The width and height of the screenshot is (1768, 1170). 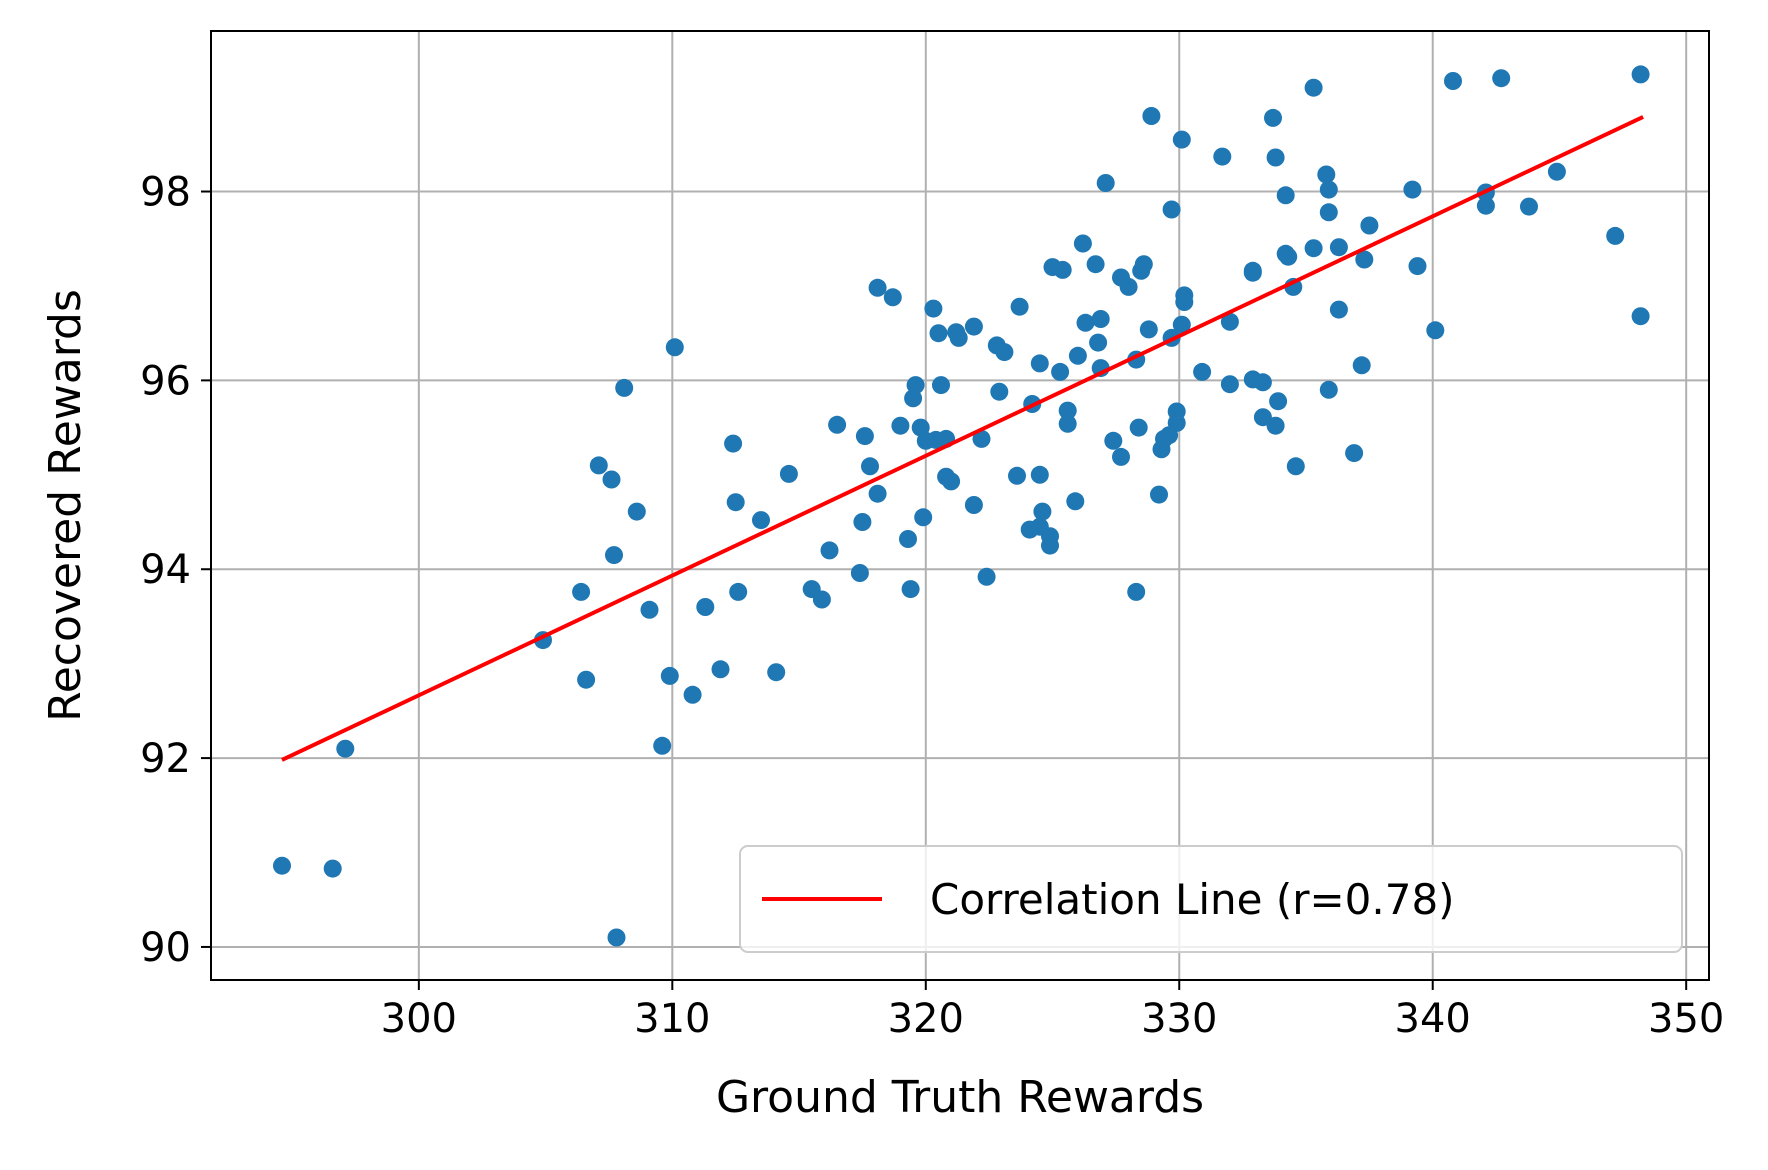 What do you see at coordinates (926, 1019) in the screenshot?
I see `x-tick-label: 320` at bounding box center [926, 1019].